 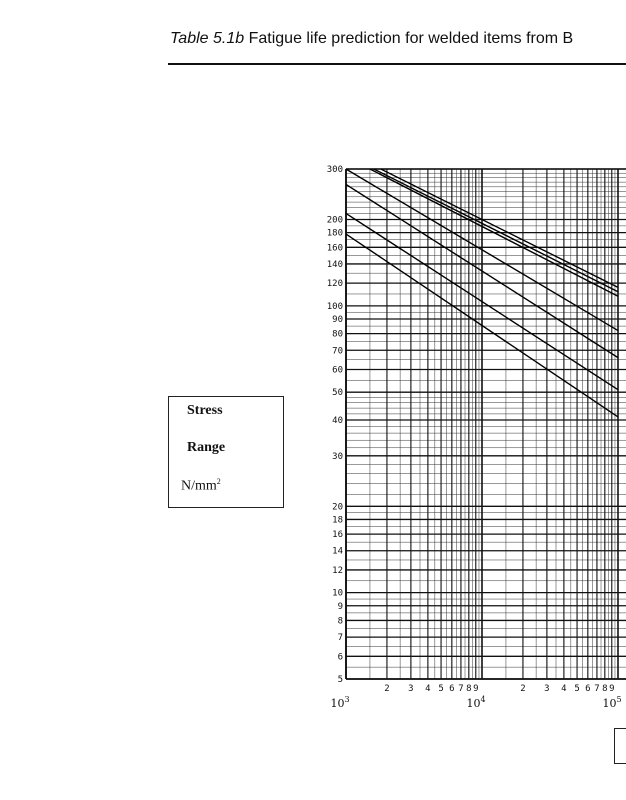 What do you see at coordinates (482, 699) in the screenshot?
I see `x-decade-exponent: 4` at bounding box center [482, 699].